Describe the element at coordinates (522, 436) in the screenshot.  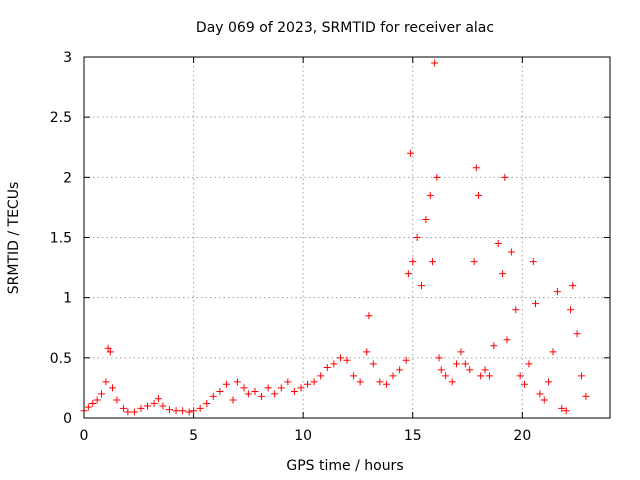
I see `x-tick-label: 20` at that location.